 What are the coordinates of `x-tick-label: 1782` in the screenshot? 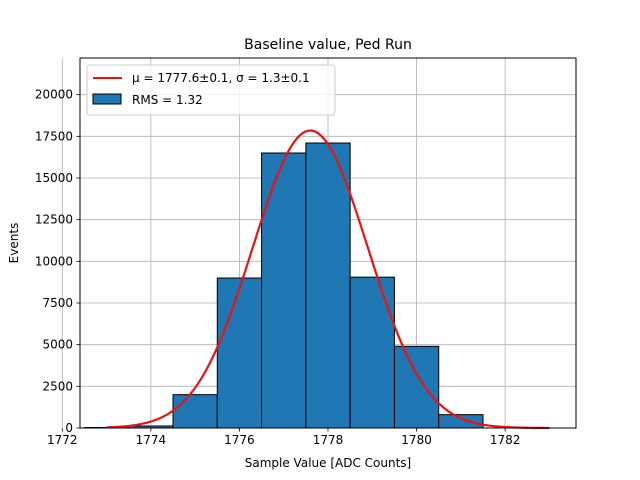 It's located at (505, 440).